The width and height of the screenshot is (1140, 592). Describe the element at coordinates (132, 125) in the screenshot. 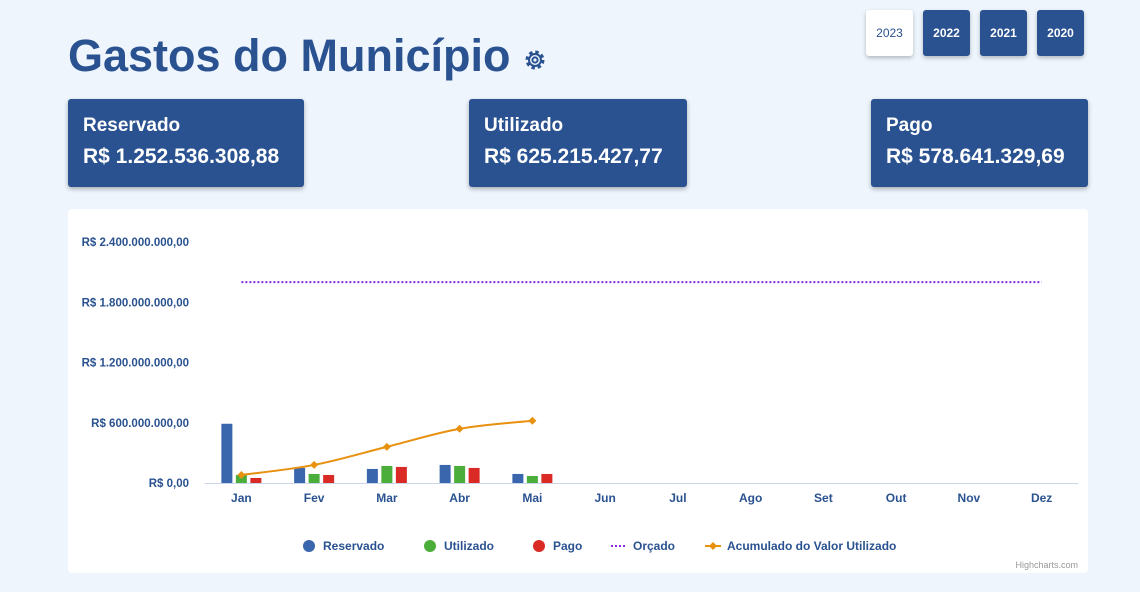

I see `card-reservado-label: Reservado` at that location.